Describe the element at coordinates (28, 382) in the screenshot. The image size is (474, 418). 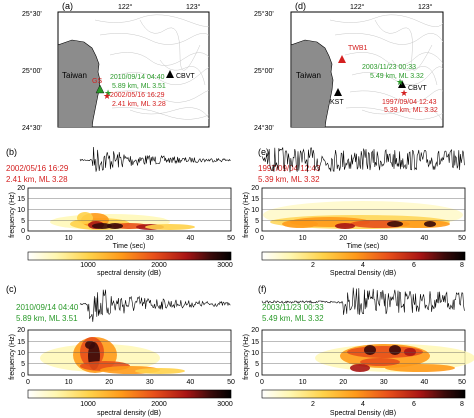
I see `spec-c-xtick-0: 0` at that location.